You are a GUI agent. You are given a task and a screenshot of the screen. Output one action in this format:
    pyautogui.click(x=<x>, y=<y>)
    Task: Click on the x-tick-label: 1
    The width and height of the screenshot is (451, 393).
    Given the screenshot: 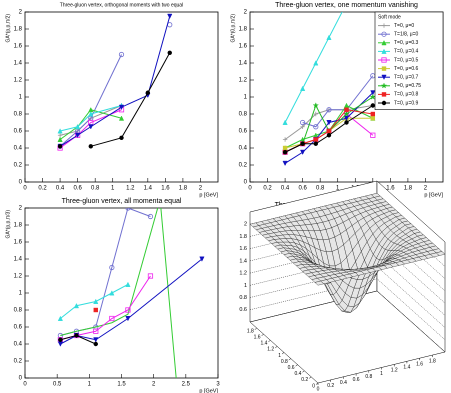 What is the action you would take?
    pyautogui.click(x=113, y=189)
    